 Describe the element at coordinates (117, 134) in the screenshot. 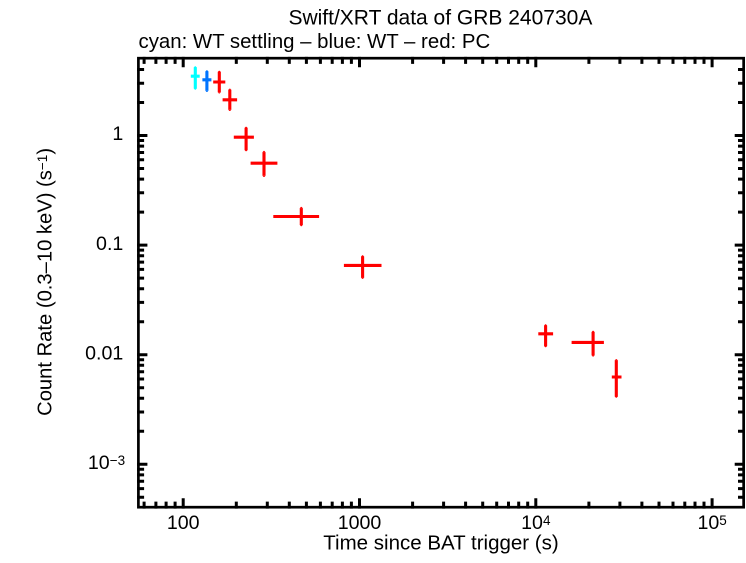

I see `svg-text: 1` at that location.